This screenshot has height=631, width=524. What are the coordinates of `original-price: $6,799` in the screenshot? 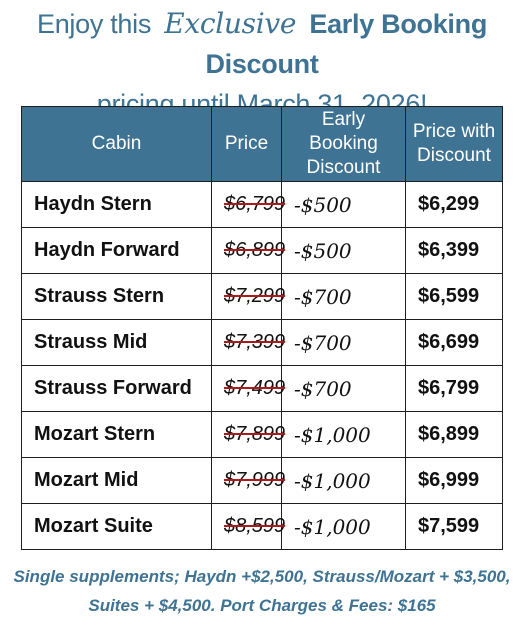 It's located at (248, 204).